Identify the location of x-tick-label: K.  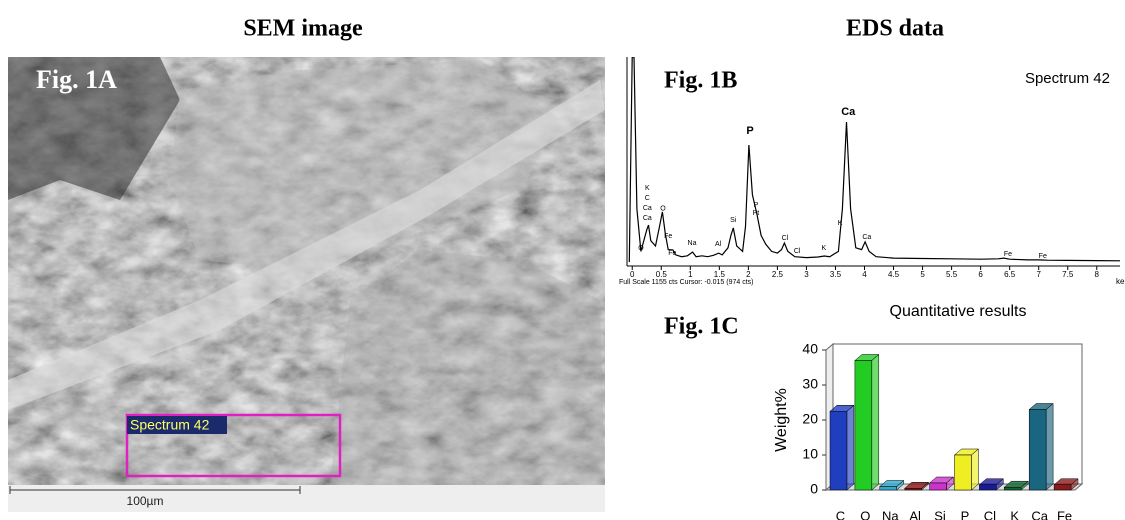
(1014, 514).